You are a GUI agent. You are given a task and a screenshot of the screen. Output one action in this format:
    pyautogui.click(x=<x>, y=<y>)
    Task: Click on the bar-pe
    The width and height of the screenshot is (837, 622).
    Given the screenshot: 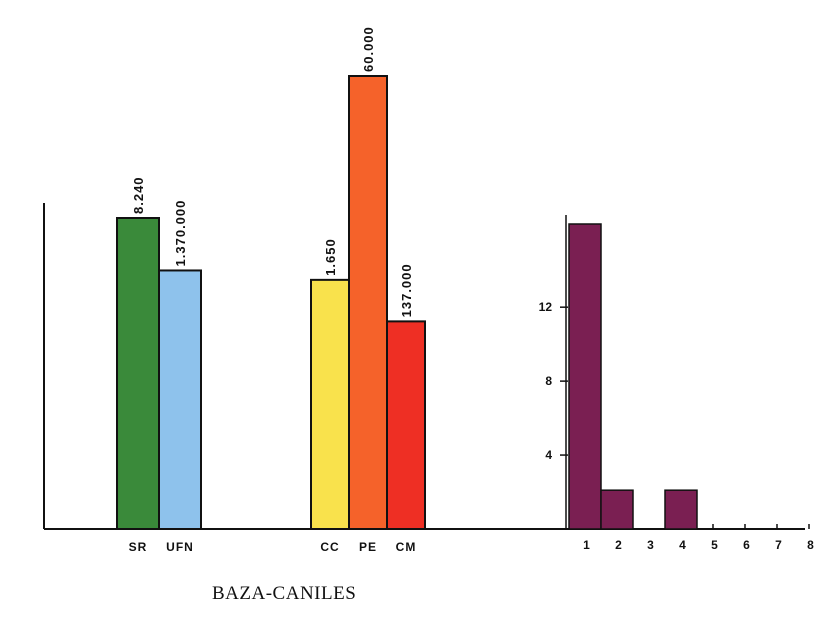 What is the action you would take?
    pyautogui.click(x=368, y=302)
    